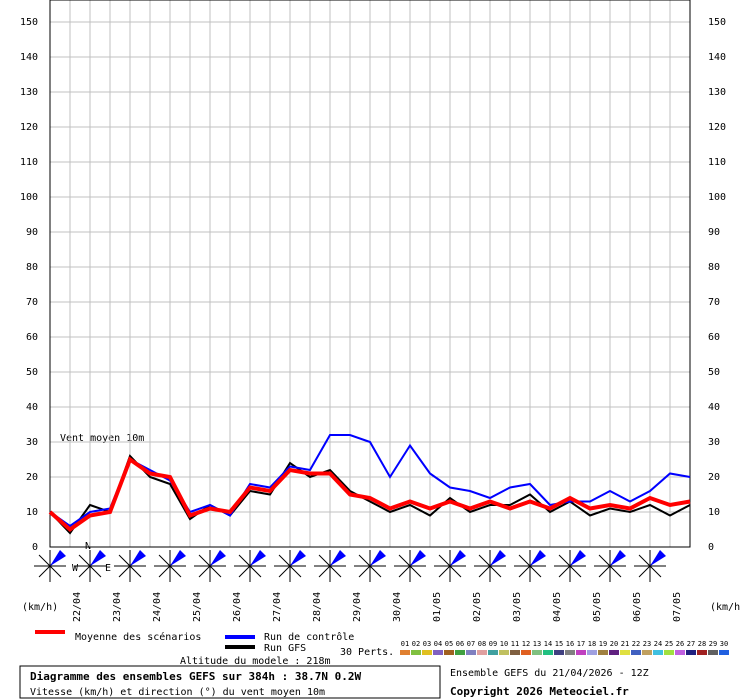  What do you see at coordinates (711, 547) in the screenshot?
I see `y-tick-label: 0` at bounding box center [711, 547].